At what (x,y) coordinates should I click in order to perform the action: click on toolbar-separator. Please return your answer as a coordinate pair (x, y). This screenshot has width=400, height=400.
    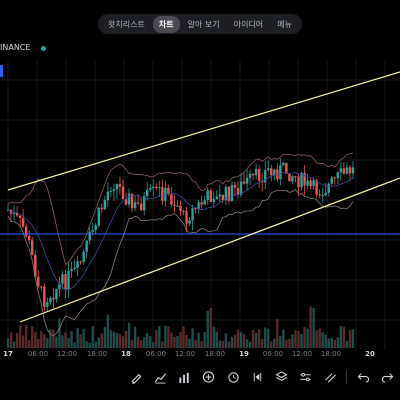
    Looking at the image, I should click on (347, 377).